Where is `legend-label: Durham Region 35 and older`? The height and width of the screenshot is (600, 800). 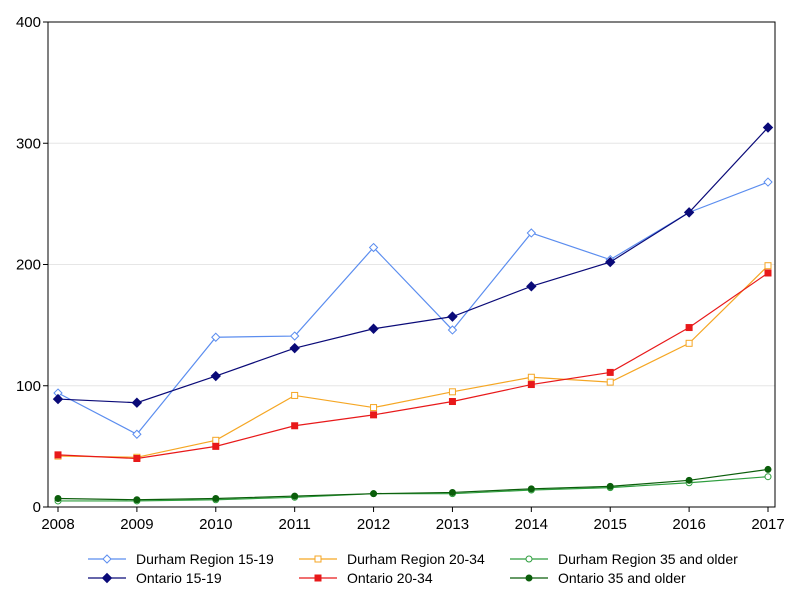 legend-label: Durham Region 35 and older is located at coordinates (648, 559).